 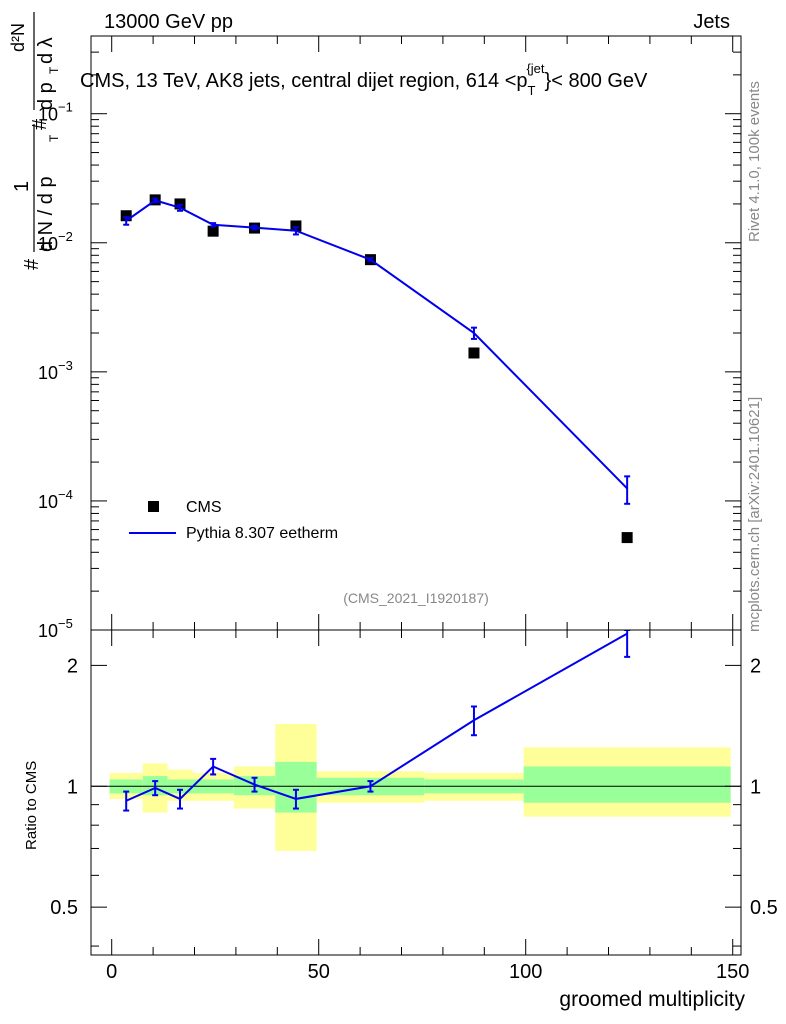 What do you see at coordinates (535, 68) in the screenshot?
I see `title-sup: {jet` at bounding box center [535, 68].